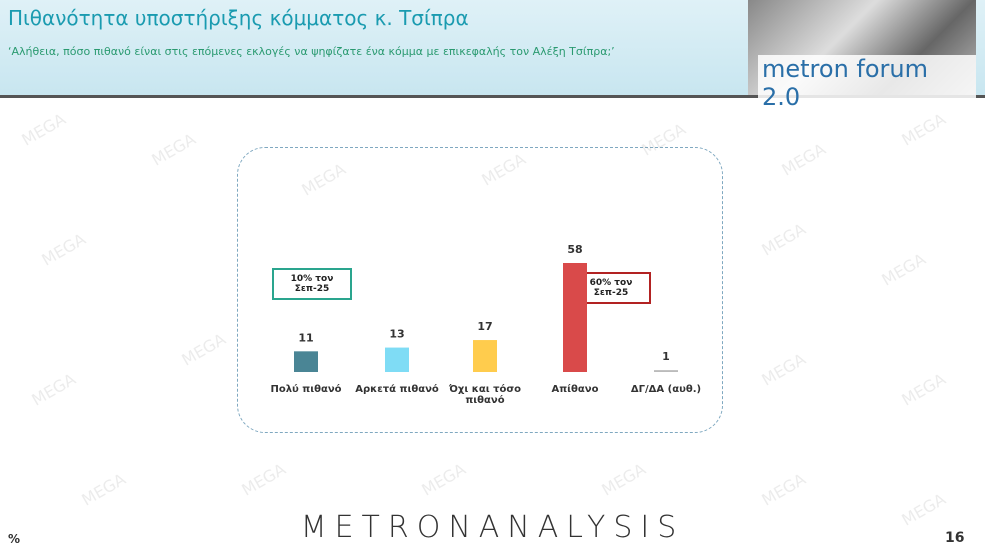 The image size is (985, 551). I want to click on logo: metron forum 2.0, so click(862, 55).